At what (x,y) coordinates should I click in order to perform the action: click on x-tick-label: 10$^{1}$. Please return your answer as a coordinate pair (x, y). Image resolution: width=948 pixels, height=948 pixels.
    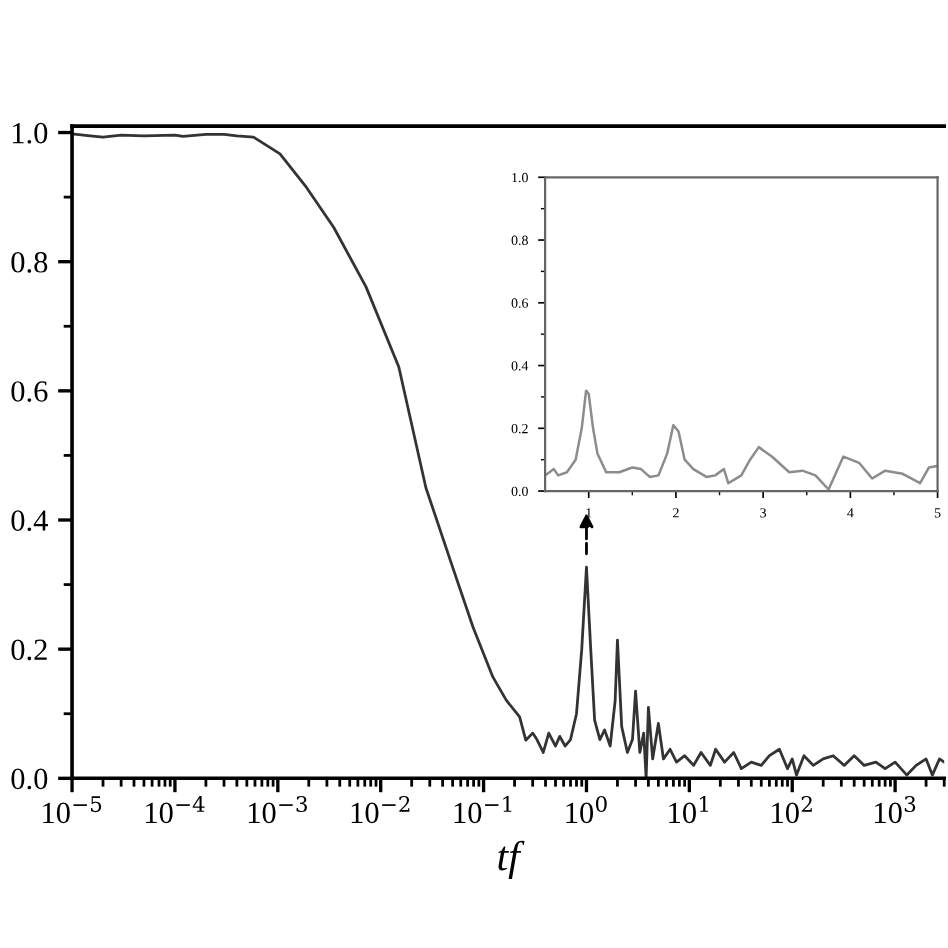
    Looking at the image, I should click on (688, 809).